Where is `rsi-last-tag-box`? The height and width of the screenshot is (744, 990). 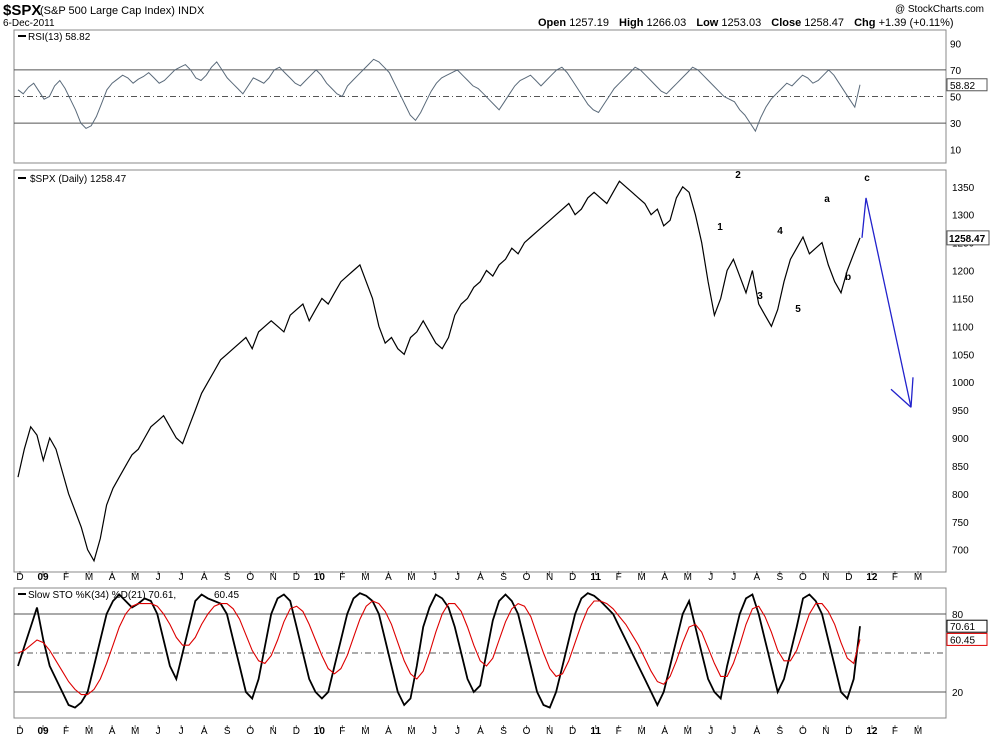 rsi-last-tag-box is located at coordinates (967, 85).